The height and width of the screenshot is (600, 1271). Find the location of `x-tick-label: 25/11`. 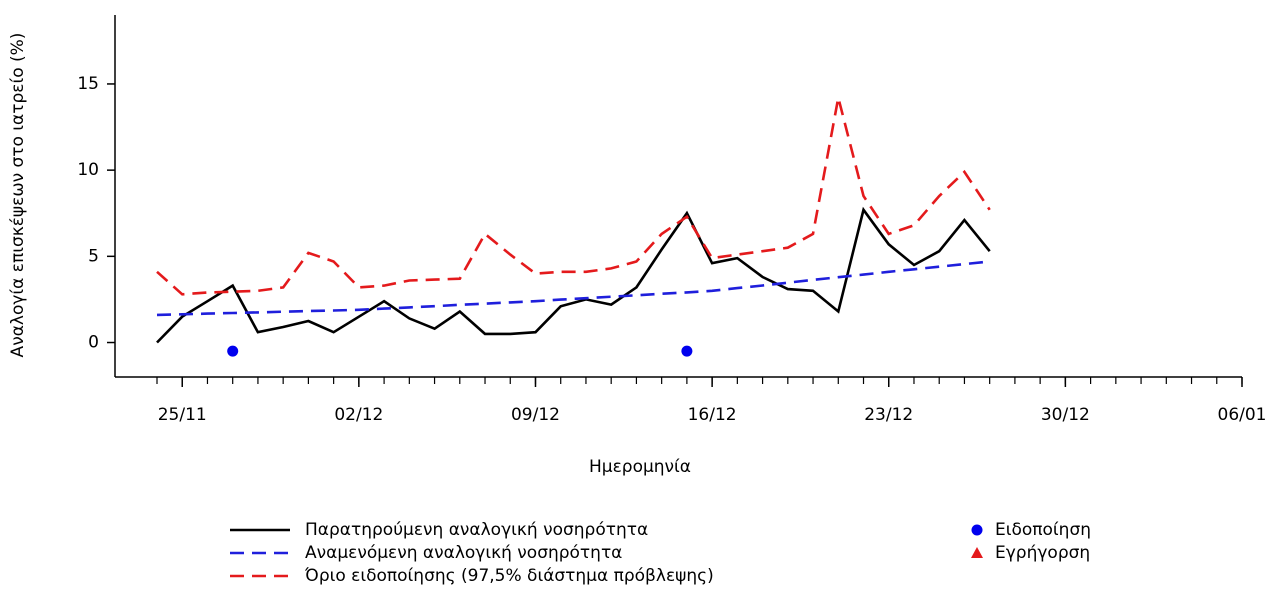

x-tick-label: 25/11 is located at coordinates (182, 415).